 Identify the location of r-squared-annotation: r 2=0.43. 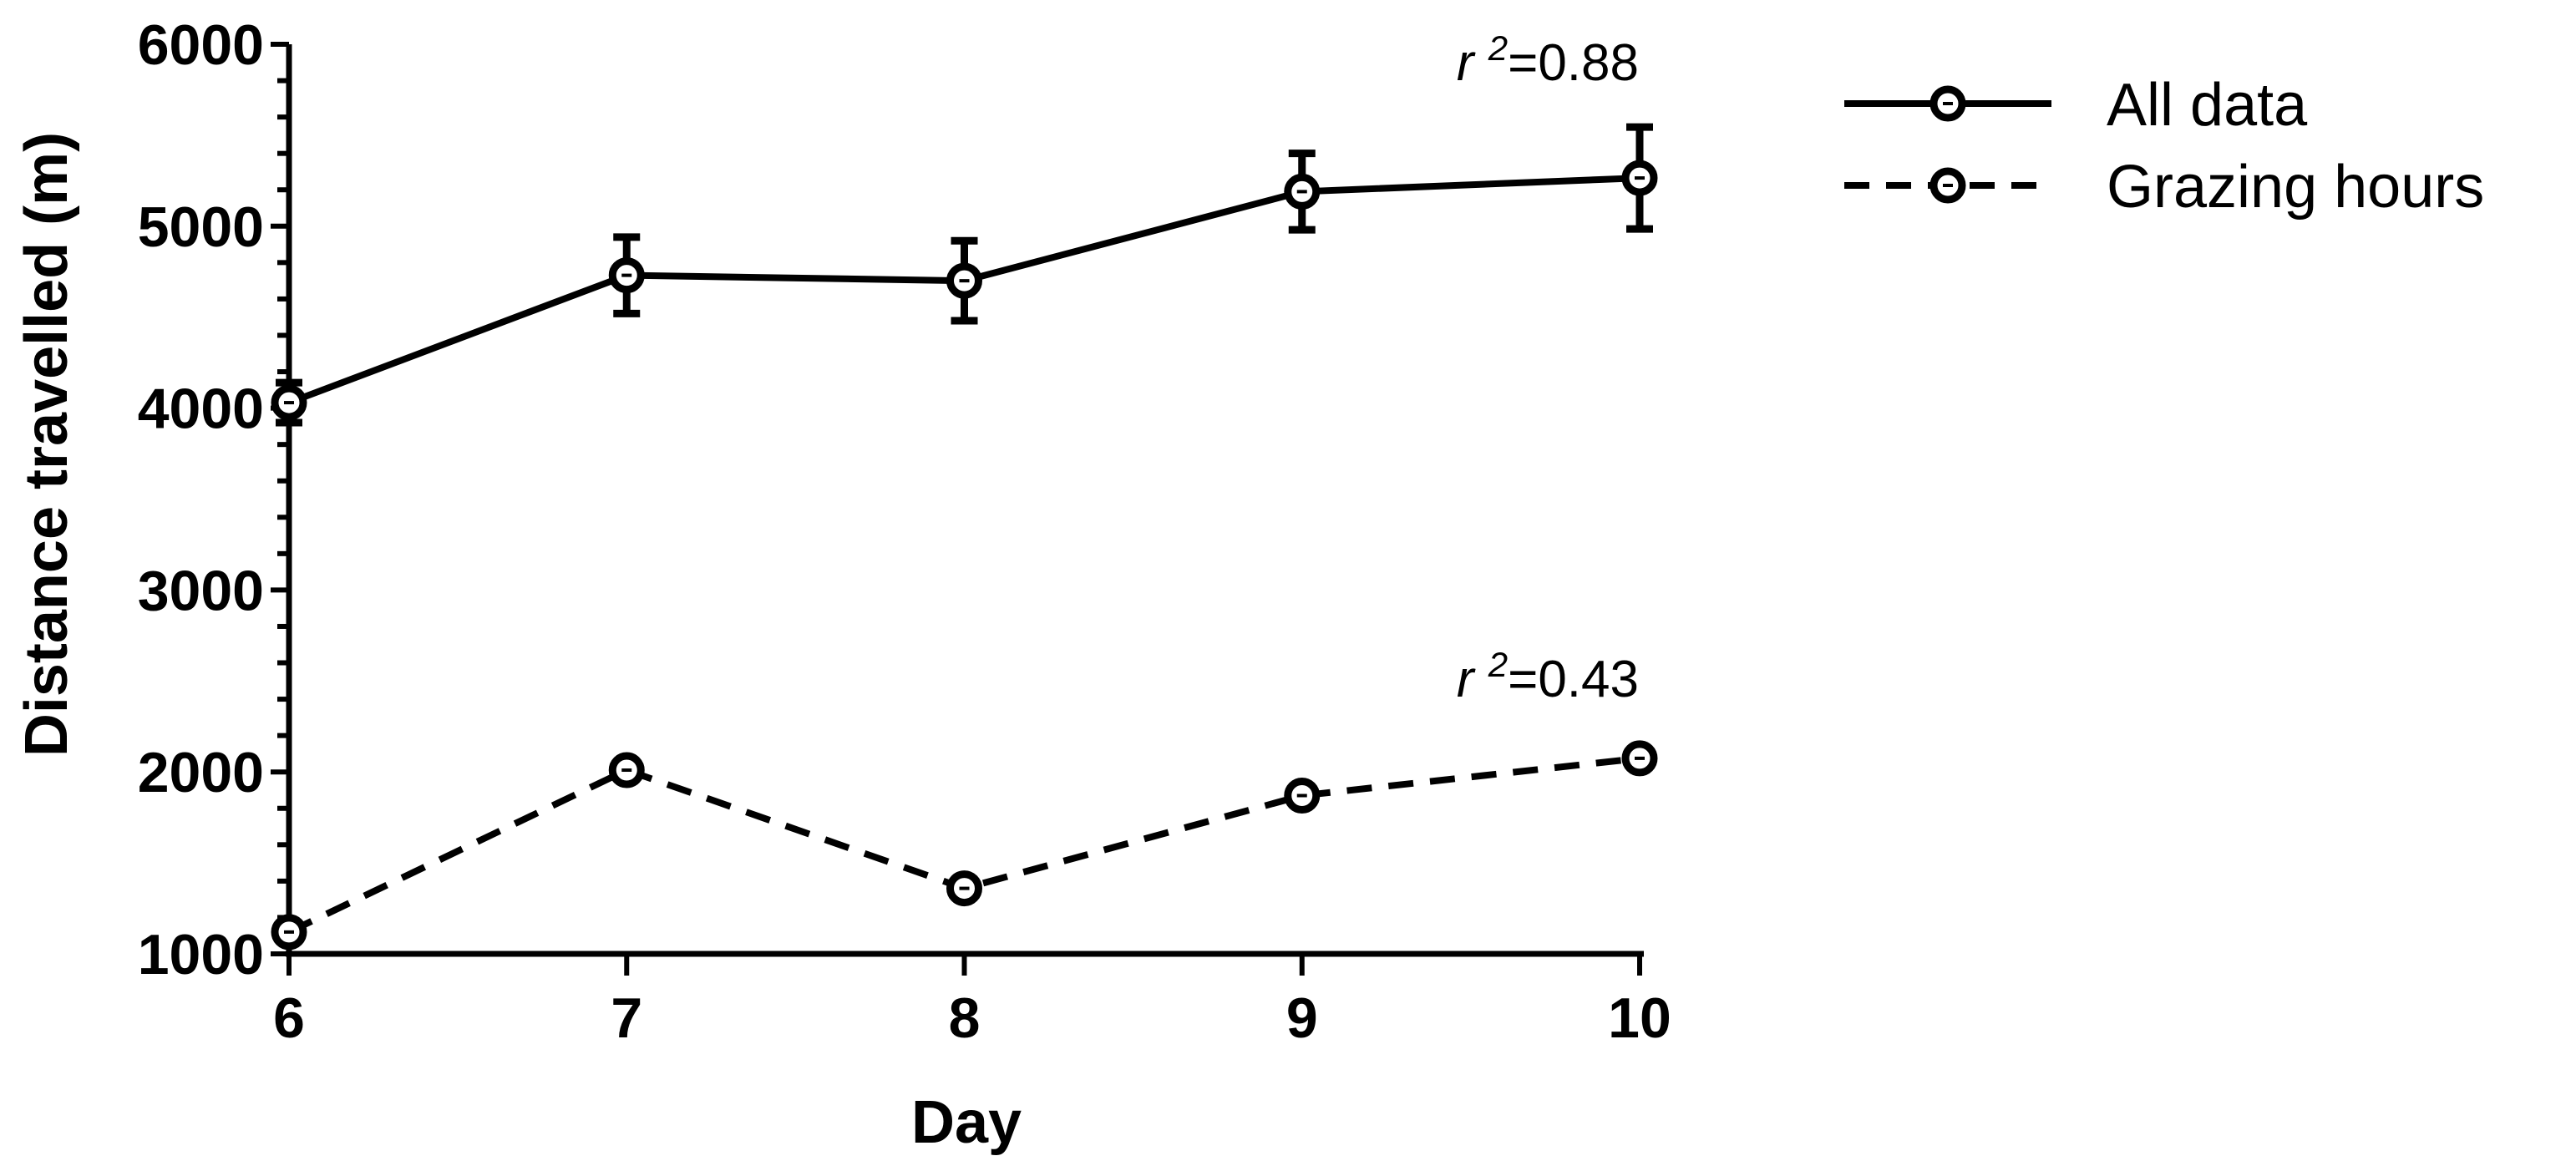
(1548, 676).